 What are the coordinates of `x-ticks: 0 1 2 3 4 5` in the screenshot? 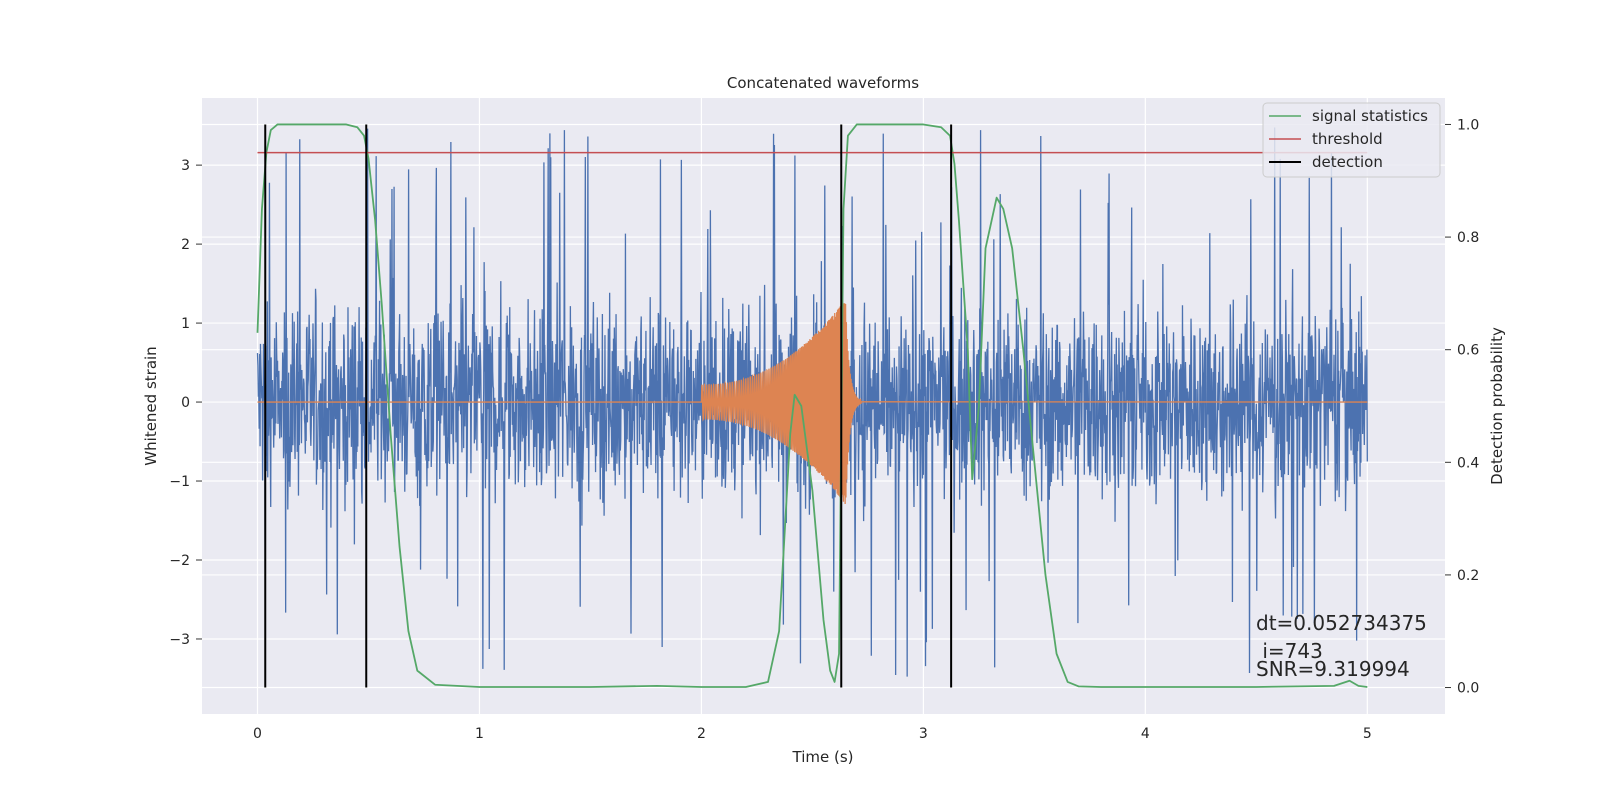 It's located at (812, 734).